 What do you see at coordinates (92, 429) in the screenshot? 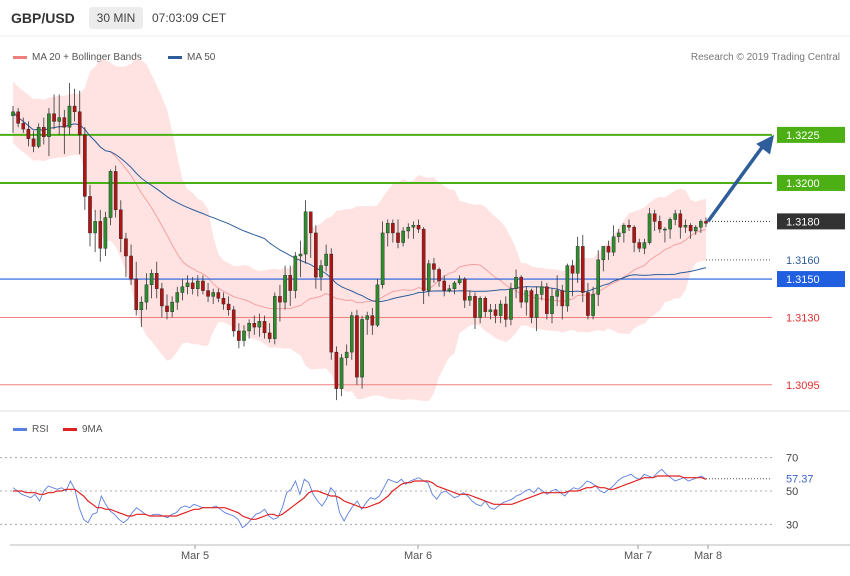
I see `legend-9ma-label: 9MA` at bounding box center [92, 429].